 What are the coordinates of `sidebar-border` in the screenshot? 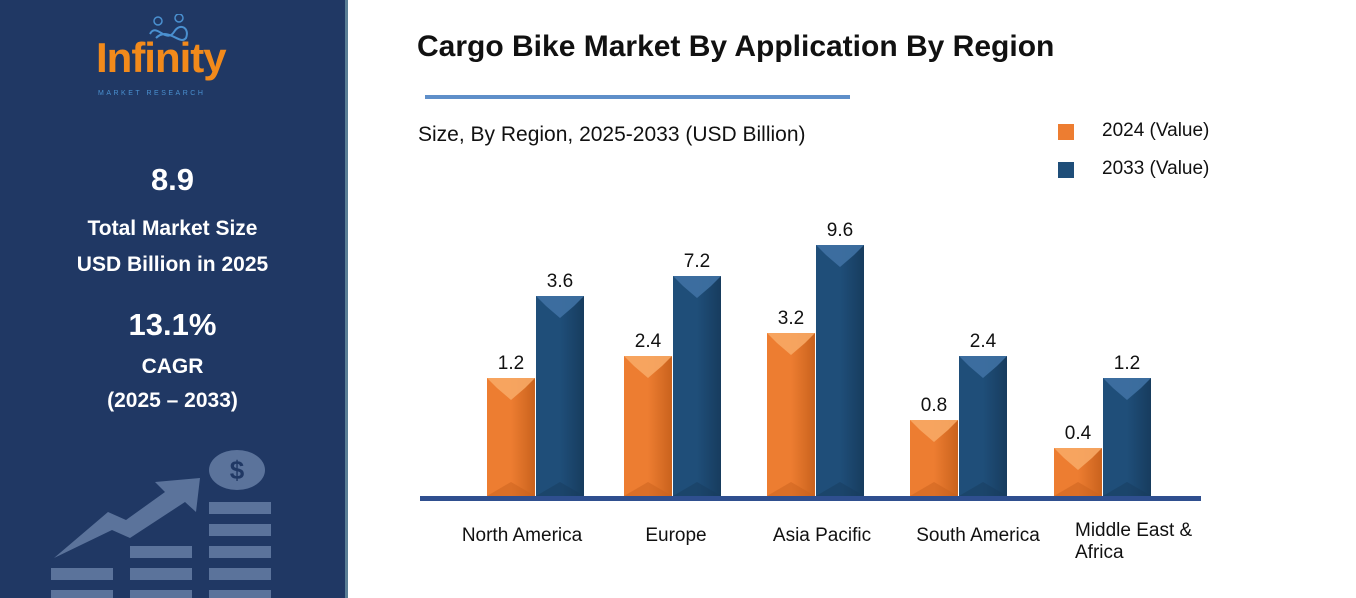 It's located at (346, 299).